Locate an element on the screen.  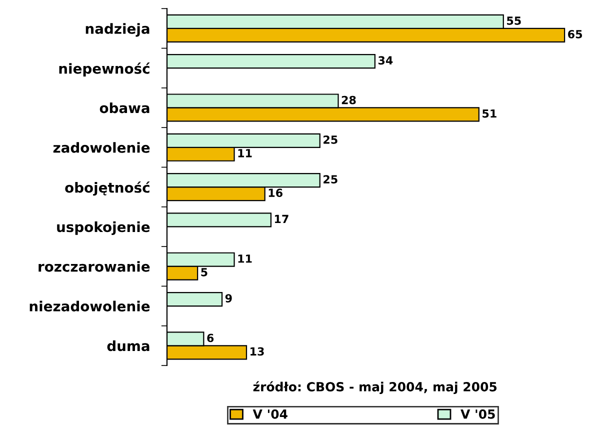
data-label: 17 is located at coordinates (281, 219).